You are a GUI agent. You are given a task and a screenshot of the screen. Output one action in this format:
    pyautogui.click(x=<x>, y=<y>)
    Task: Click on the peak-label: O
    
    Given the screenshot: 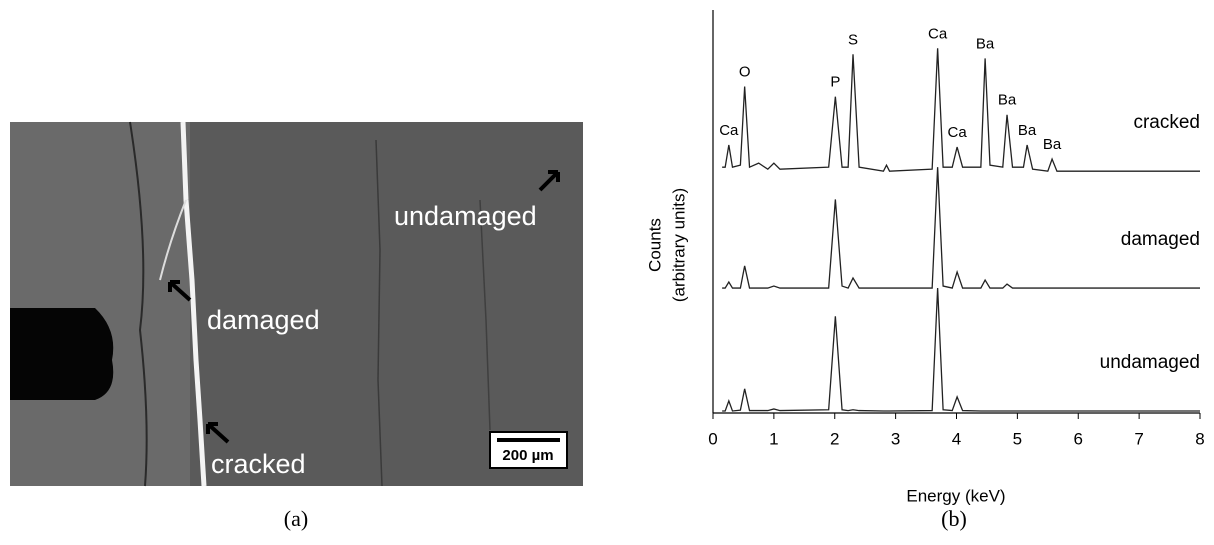 What is the action you would take?
    pyautogui.click(x=745, y=72)
    